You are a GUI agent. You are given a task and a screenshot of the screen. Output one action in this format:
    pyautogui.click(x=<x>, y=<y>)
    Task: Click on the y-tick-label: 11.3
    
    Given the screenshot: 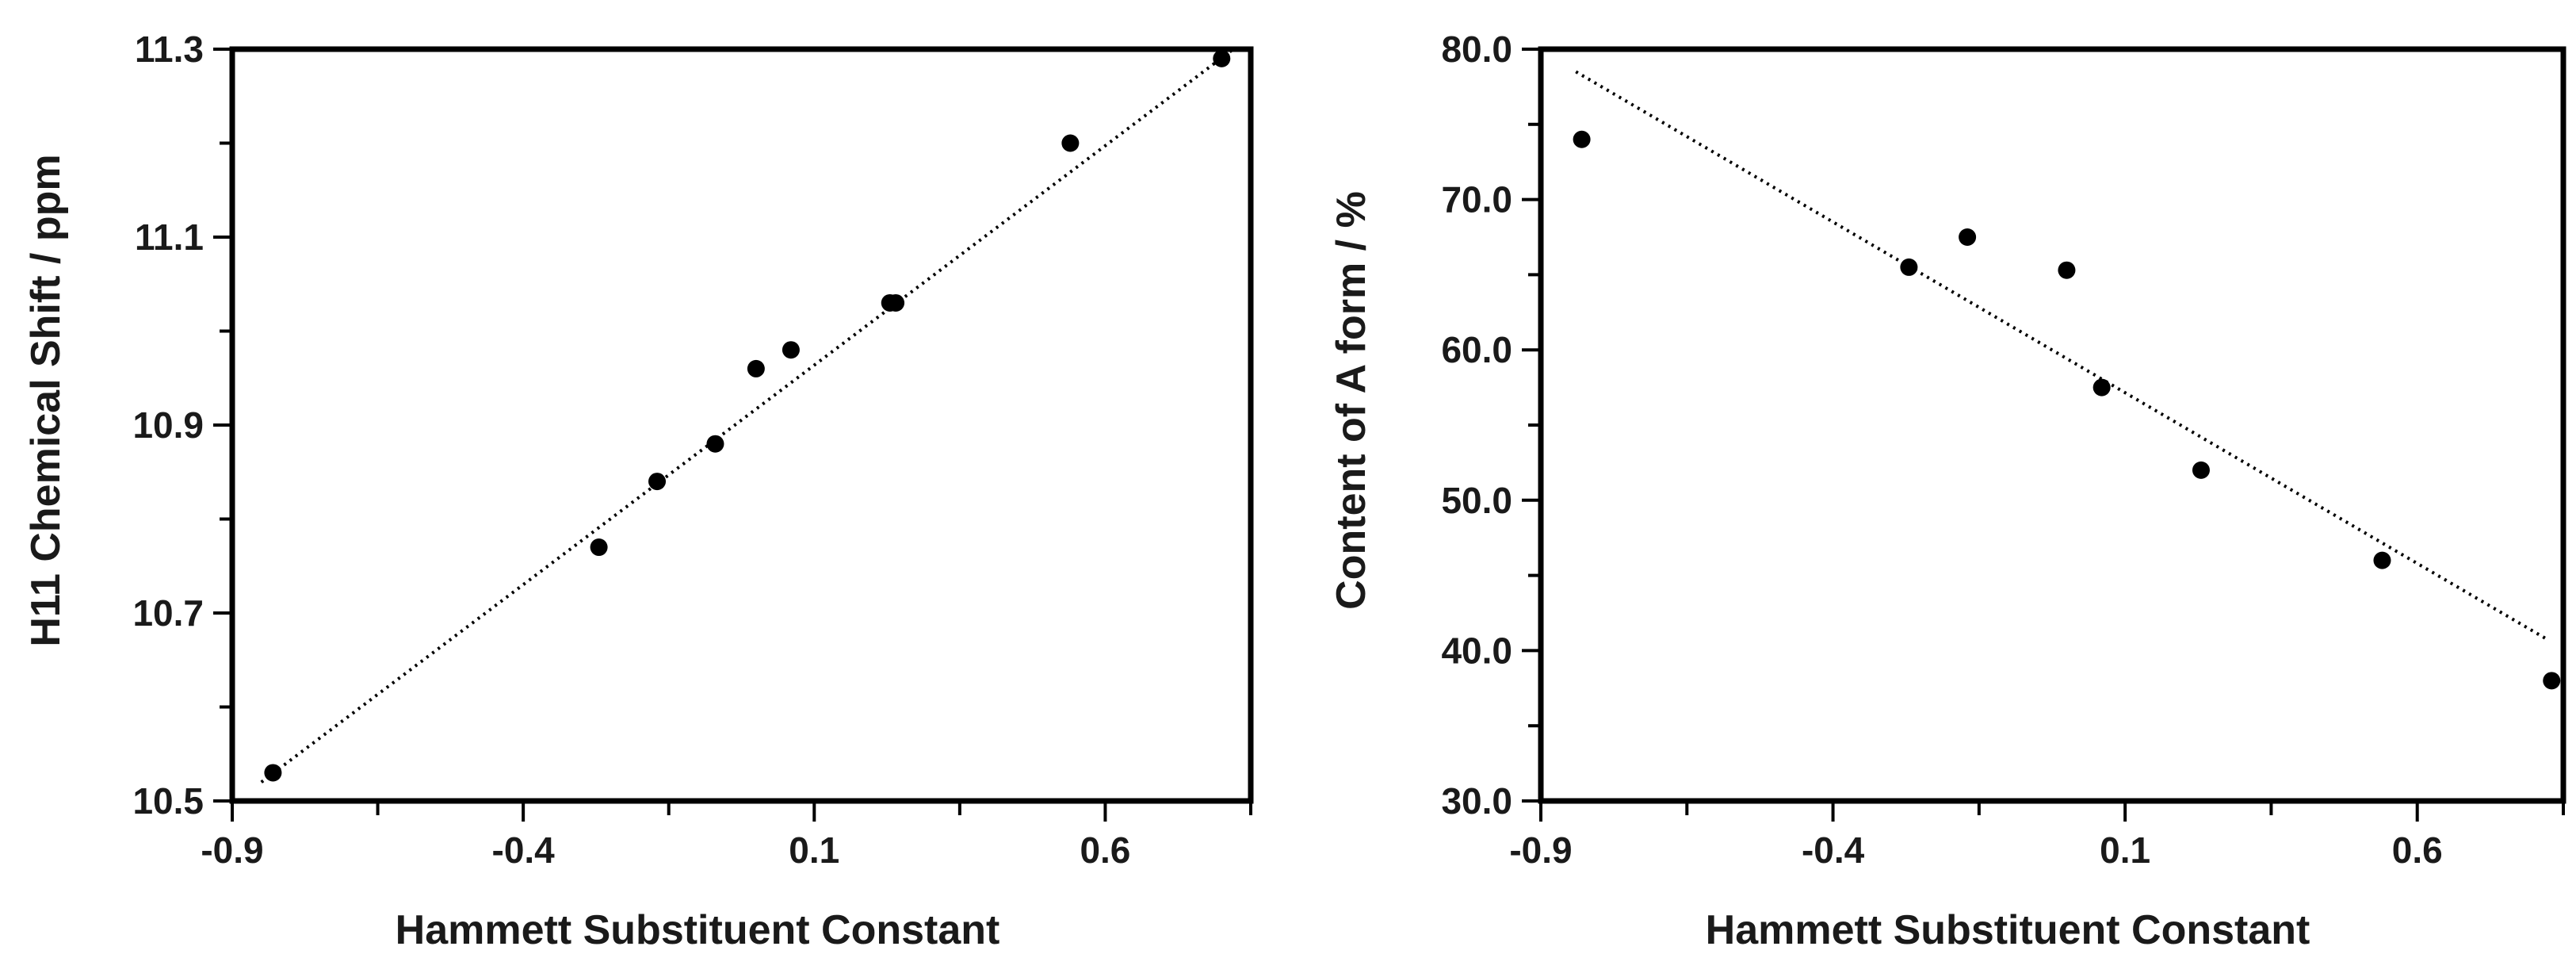 What is the action you would take?
    pyautogui.click(x=169, y=49)
    